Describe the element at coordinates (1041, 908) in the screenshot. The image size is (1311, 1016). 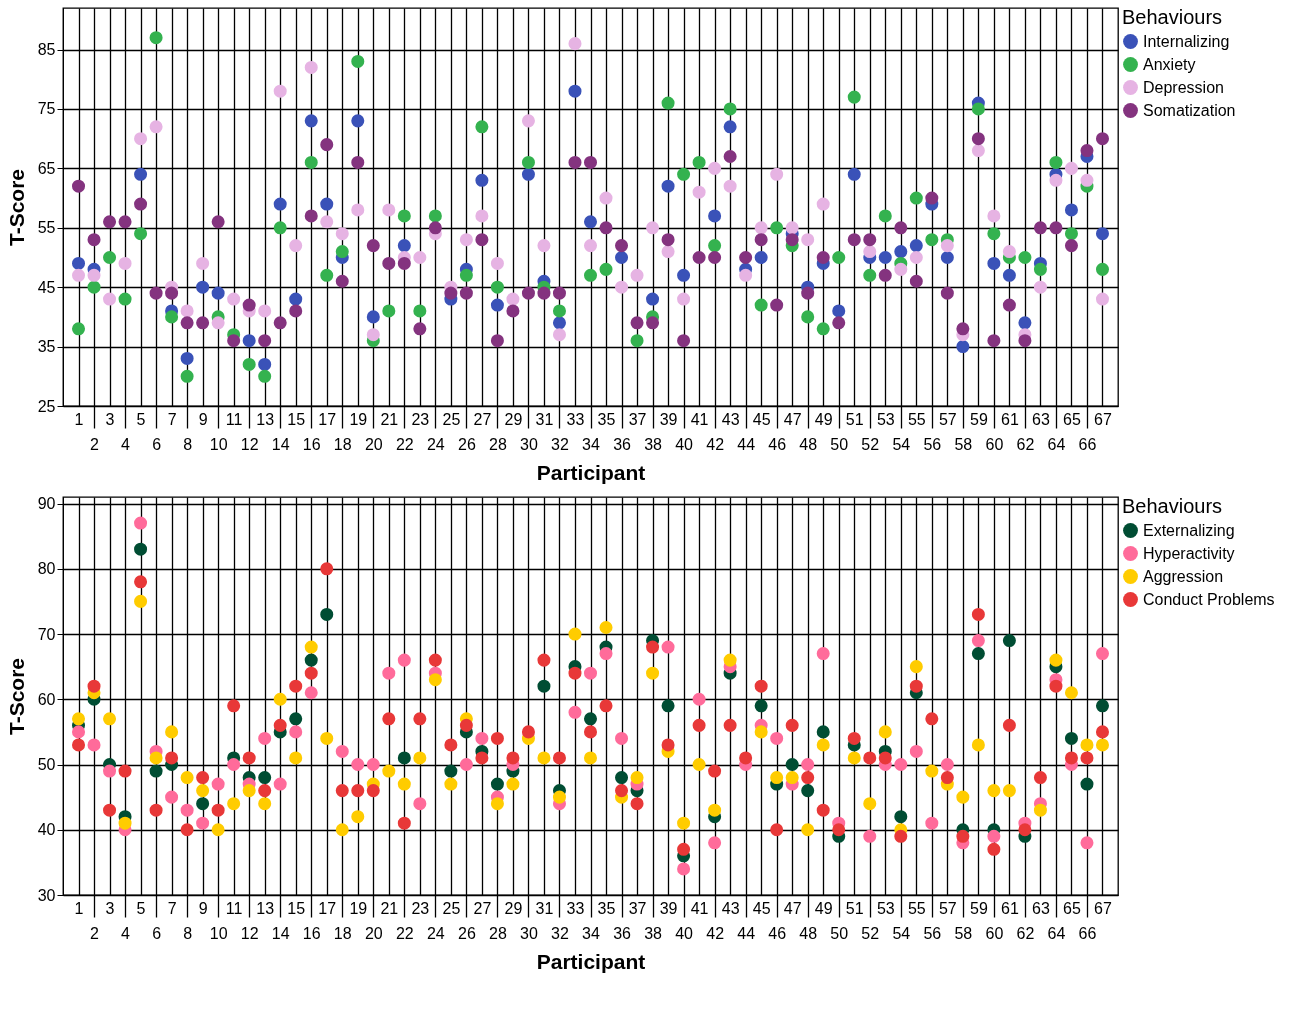
I see `x-tick-label: 63` at that location.